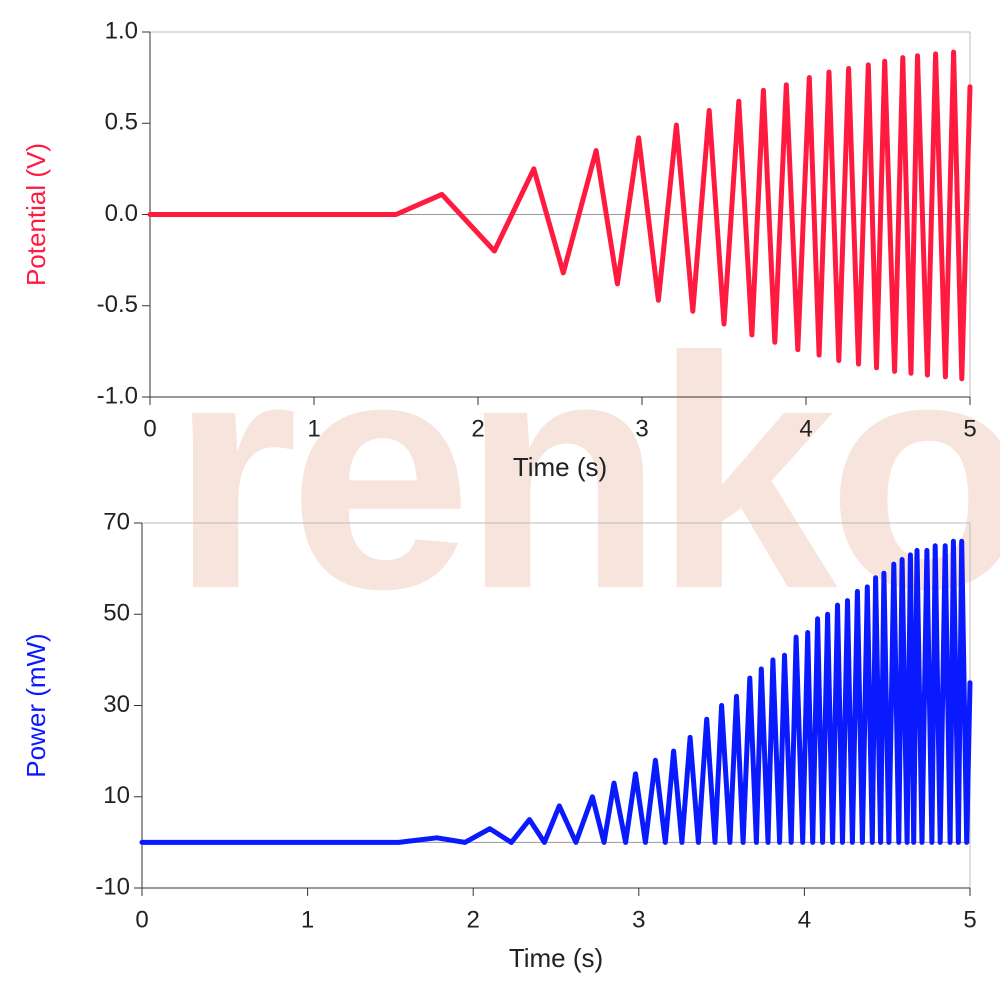  I want to click on y-axis-label: Potential (V), so click(36, 214).